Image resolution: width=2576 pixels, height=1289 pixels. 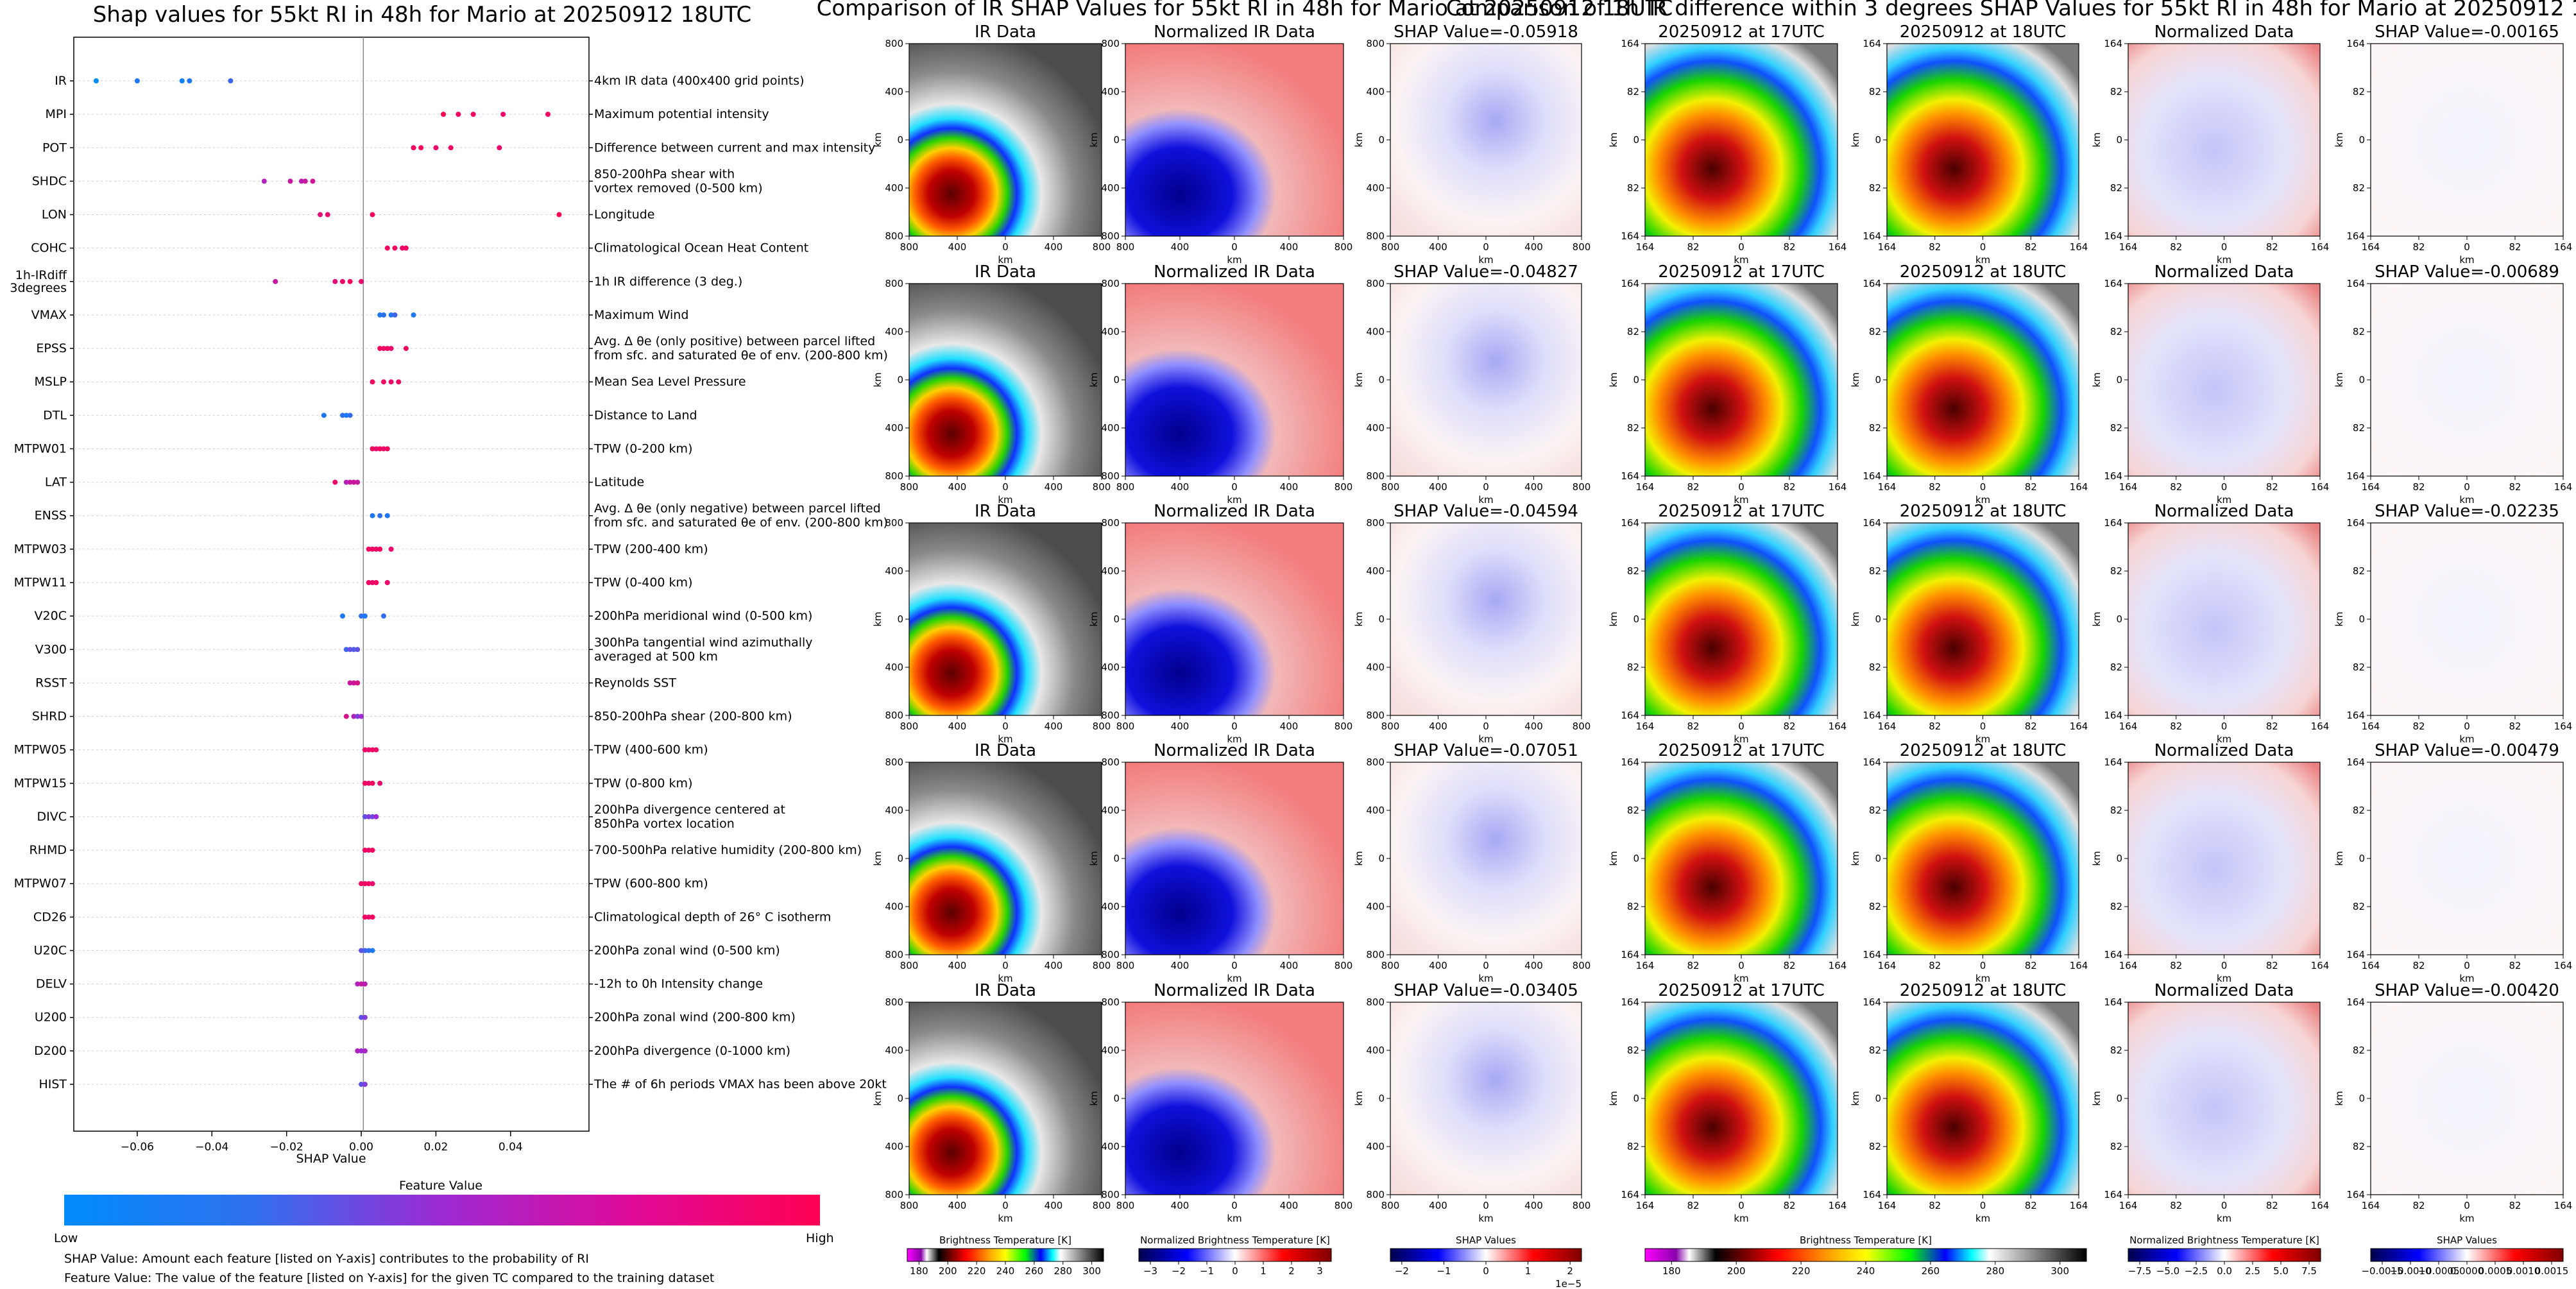 What do you see at coordinates (2167, 1271) in the screenshot?
I see `colorbar-tick-label: −5.0` at bounding box center [2167, 1271].